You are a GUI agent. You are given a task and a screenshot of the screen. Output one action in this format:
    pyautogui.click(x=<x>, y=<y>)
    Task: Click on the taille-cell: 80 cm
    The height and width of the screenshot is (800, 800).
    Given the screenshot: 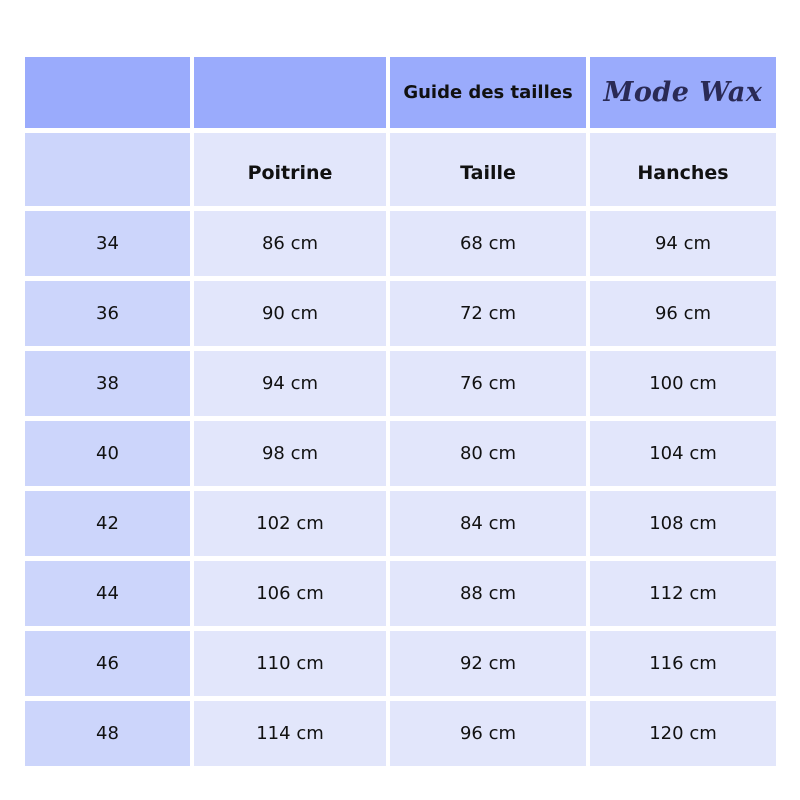 What is the action you would take?
    pyautogui.click(x=488, y=453)
    